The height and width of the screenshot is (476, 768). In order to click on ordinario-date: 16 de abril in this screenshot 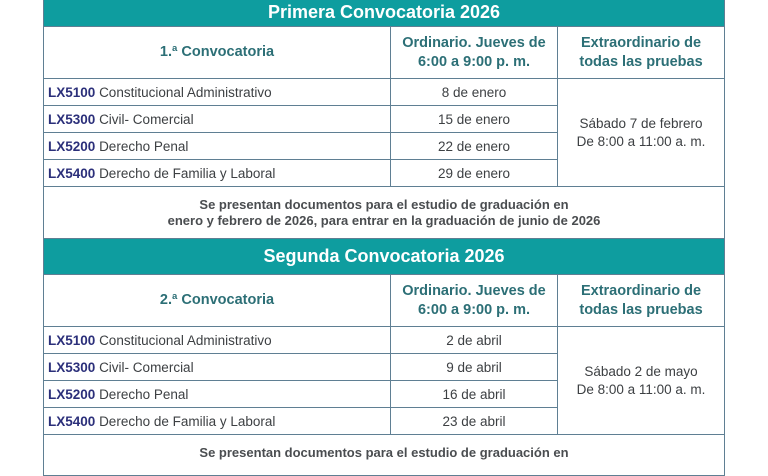, I will do `click(474, 394)`.